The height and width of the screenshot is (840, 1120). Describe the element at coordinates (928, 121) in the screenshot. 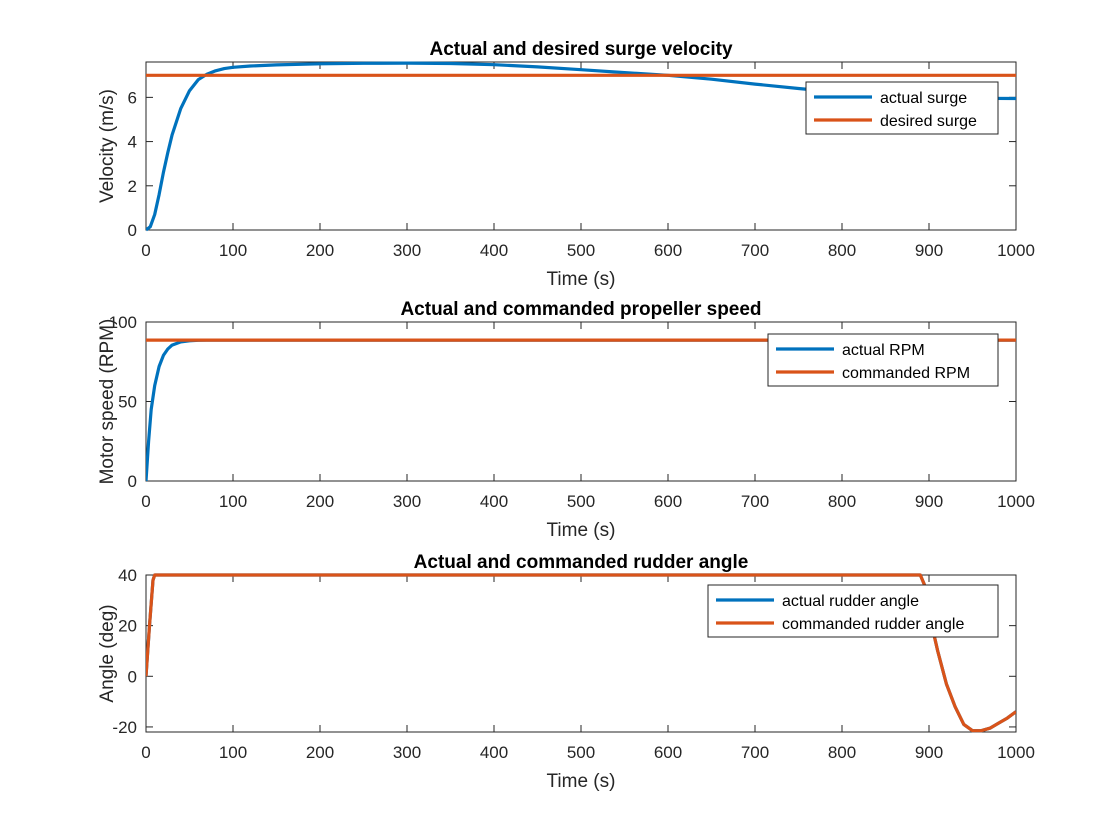

I see `legend-label: desired surge` at that location.